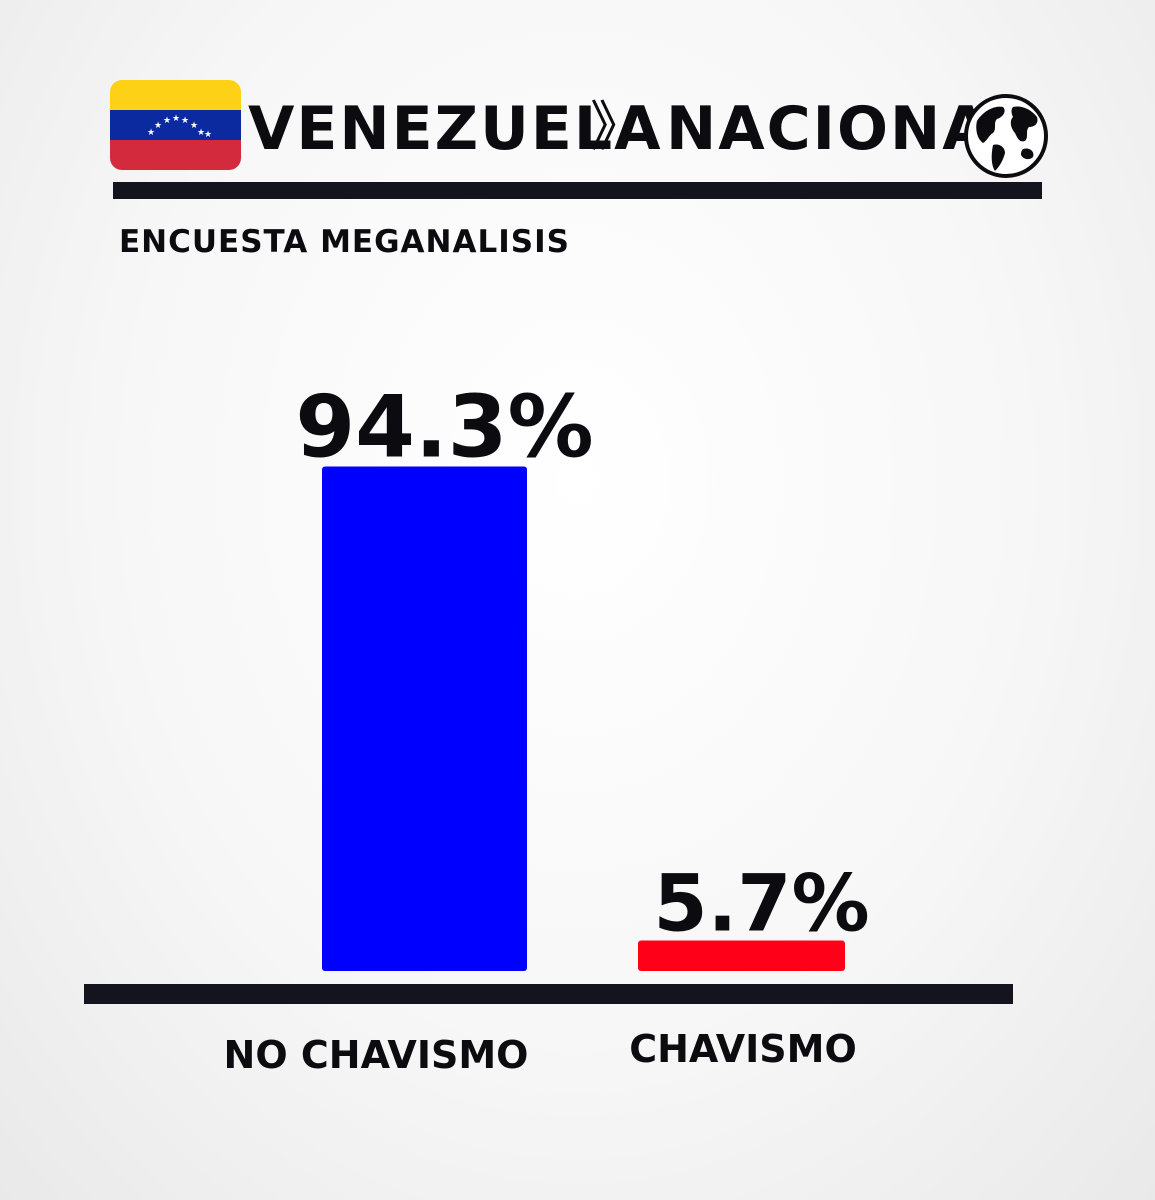 The width and height of the screenshot is (1155, 1200). I want to click on data-label: 94.3%, so click(444, 427).